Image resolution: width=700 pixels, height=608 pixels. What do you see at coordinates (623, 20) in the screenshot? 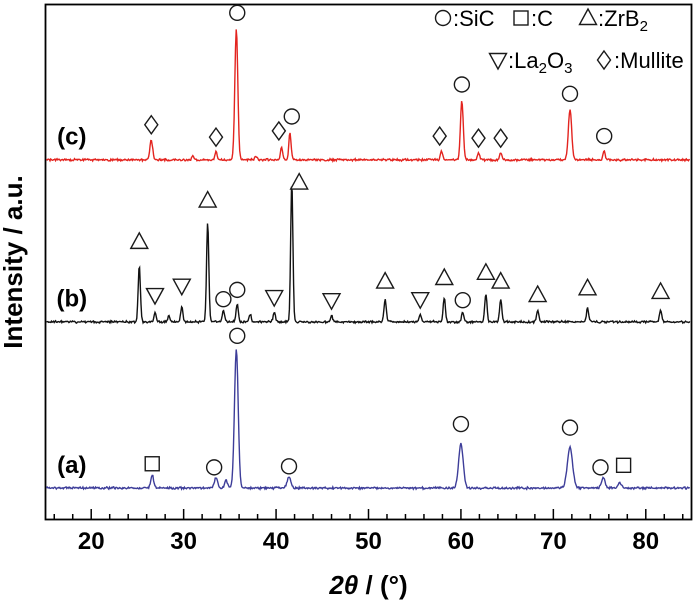
I see `legend-label: :ZrB2` at bounding box center [623, 20].